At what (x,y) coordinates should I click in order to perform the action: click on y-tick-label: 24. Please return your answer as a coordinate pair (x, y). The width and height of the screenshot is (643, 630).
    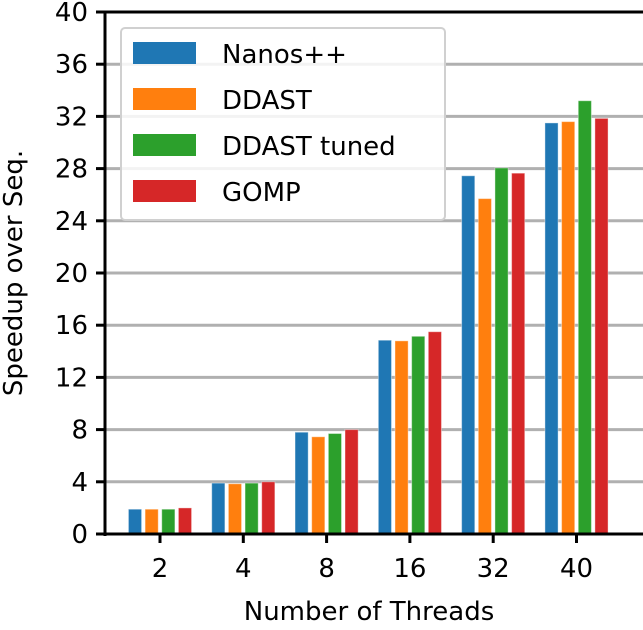
    Looking at the image, I should click on (71, 222).